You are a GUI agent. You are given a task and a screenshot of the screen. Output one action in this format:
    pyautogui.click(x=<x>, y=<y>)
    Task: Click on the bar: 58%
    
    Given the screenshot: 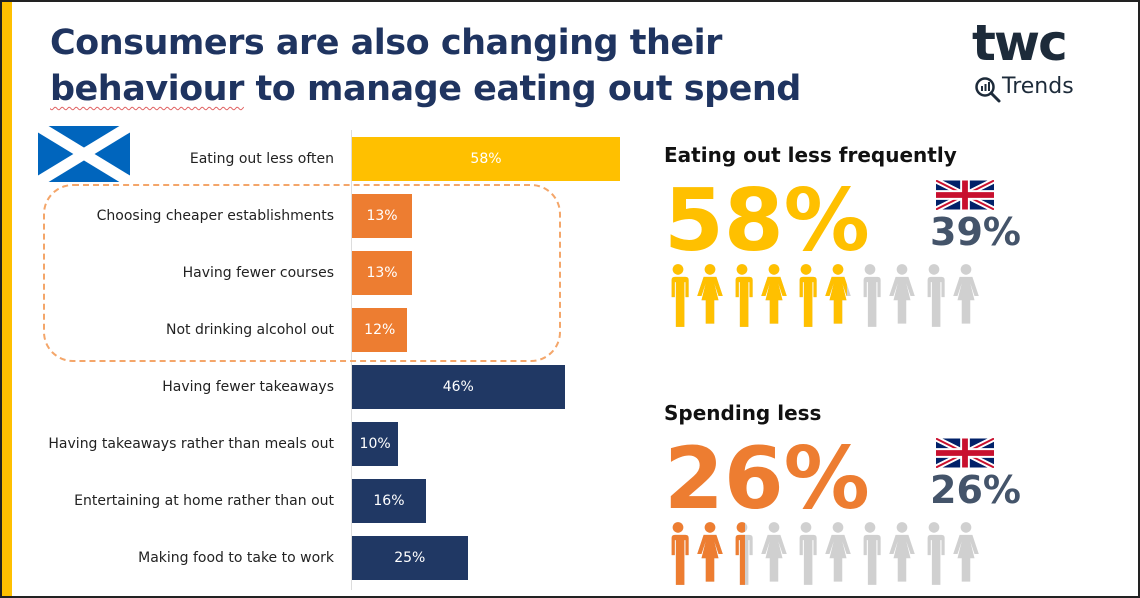 What is the action you would take?
    pyautogui.click(x=486, y=159)
    